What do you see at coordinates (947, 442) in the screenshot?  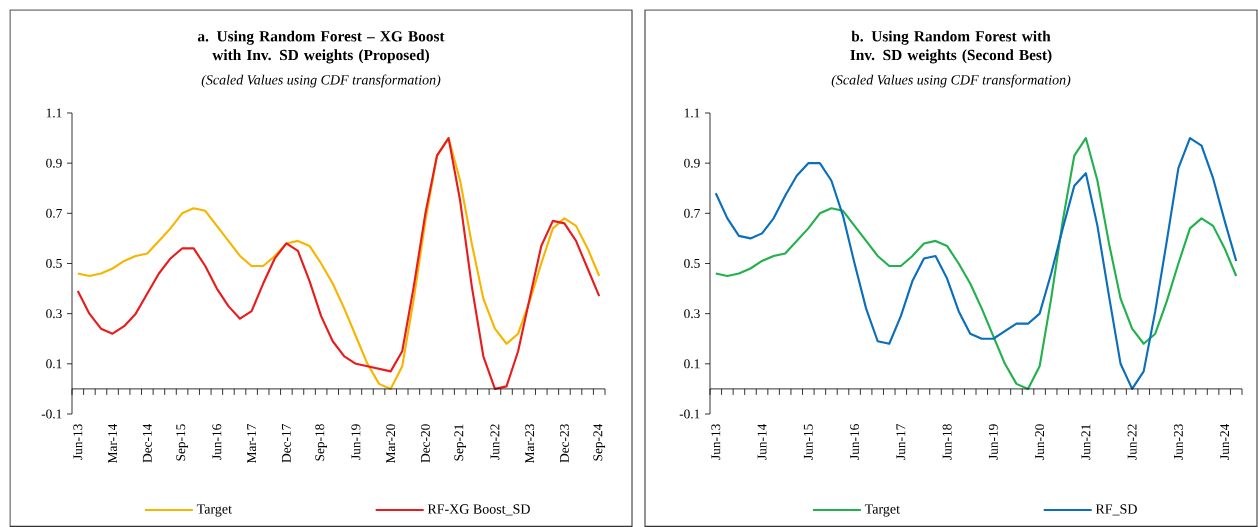 I see `x-tick-label: Jun-18` at bounding box center [947, 442].